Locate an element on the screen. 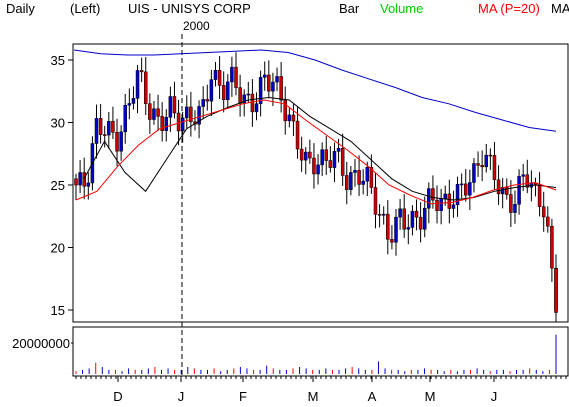 Image resolution: width=569 pixels, height=407 pixels. volume-panel-frame is located at coordinates (320, 351).